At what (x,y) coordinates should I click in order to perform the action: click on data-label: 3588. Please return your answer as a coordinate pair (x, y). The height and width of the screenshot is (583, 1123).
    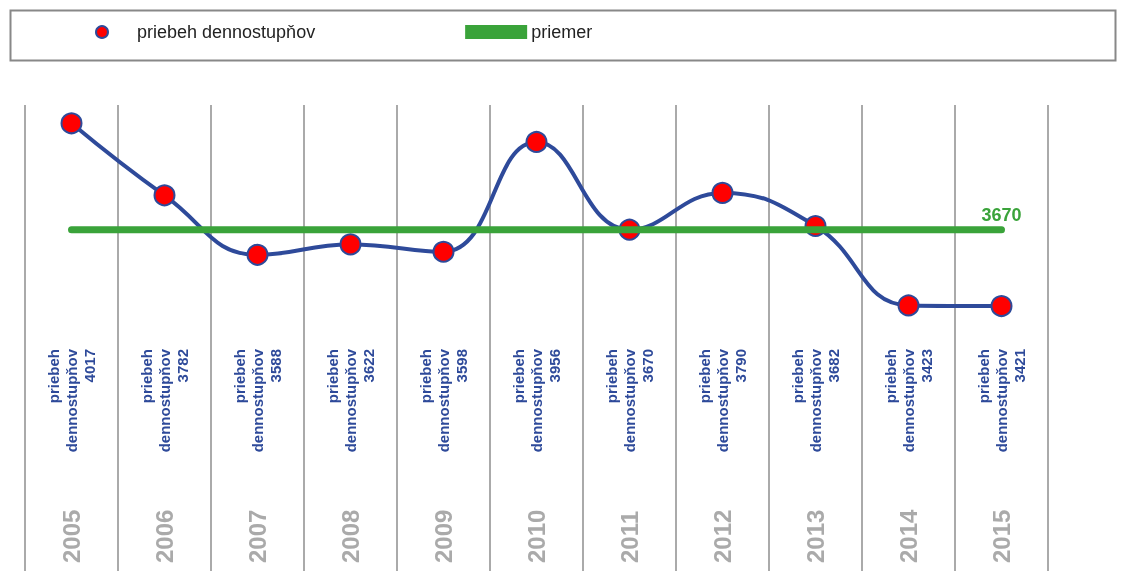
    Looking at the image, I should click on (275, 366).